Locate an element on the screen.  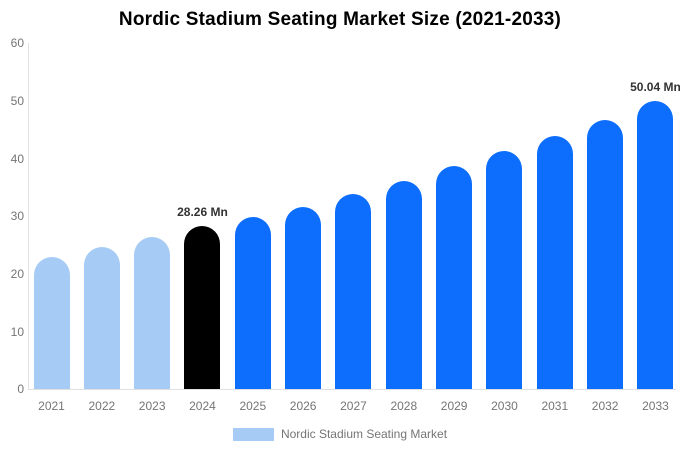
x-axis-tick-label: 2029 is located at coordinates (454, 406).